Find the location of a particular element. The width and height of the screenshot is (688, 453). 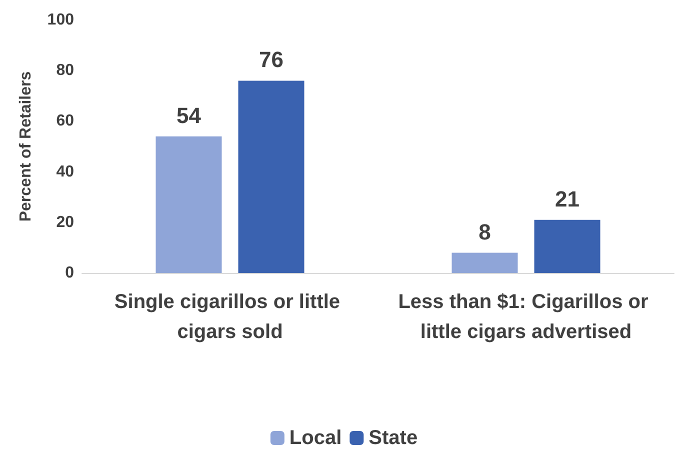

y-axis-title: Percent of Retailers is located at coordinates (26, 146).